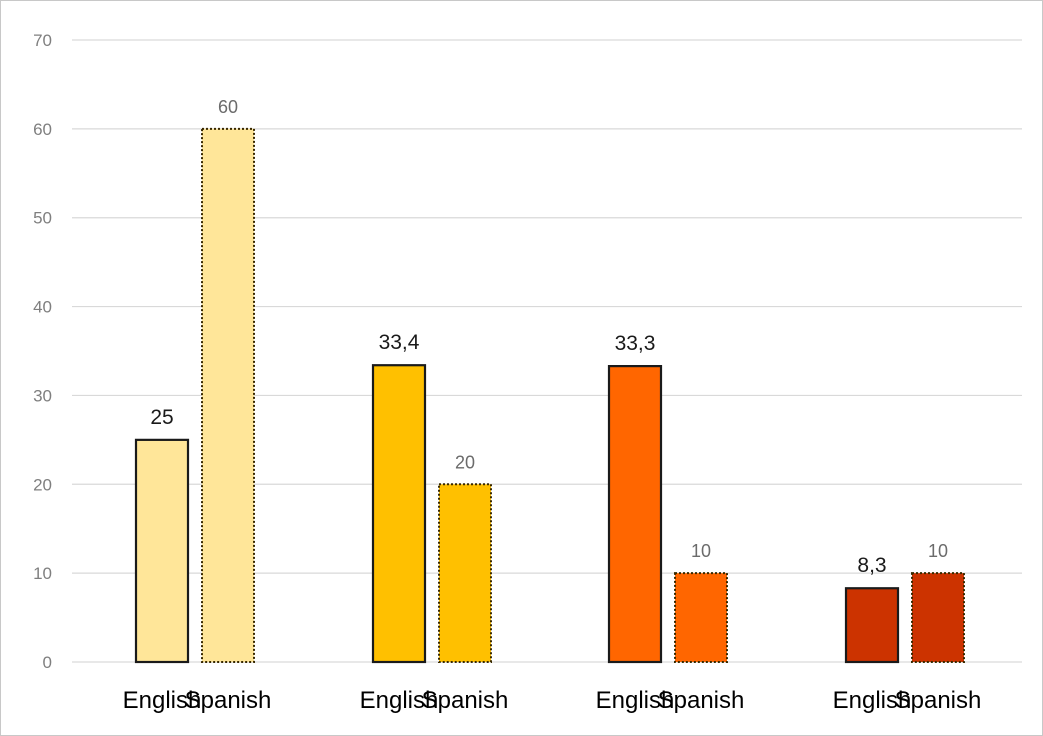 Image resolution: width=1043 pixels, height=736 pixels. Describe the element at coordinates (42, 129) in the screenshot. I see `y-tick-label: 60` at that location.